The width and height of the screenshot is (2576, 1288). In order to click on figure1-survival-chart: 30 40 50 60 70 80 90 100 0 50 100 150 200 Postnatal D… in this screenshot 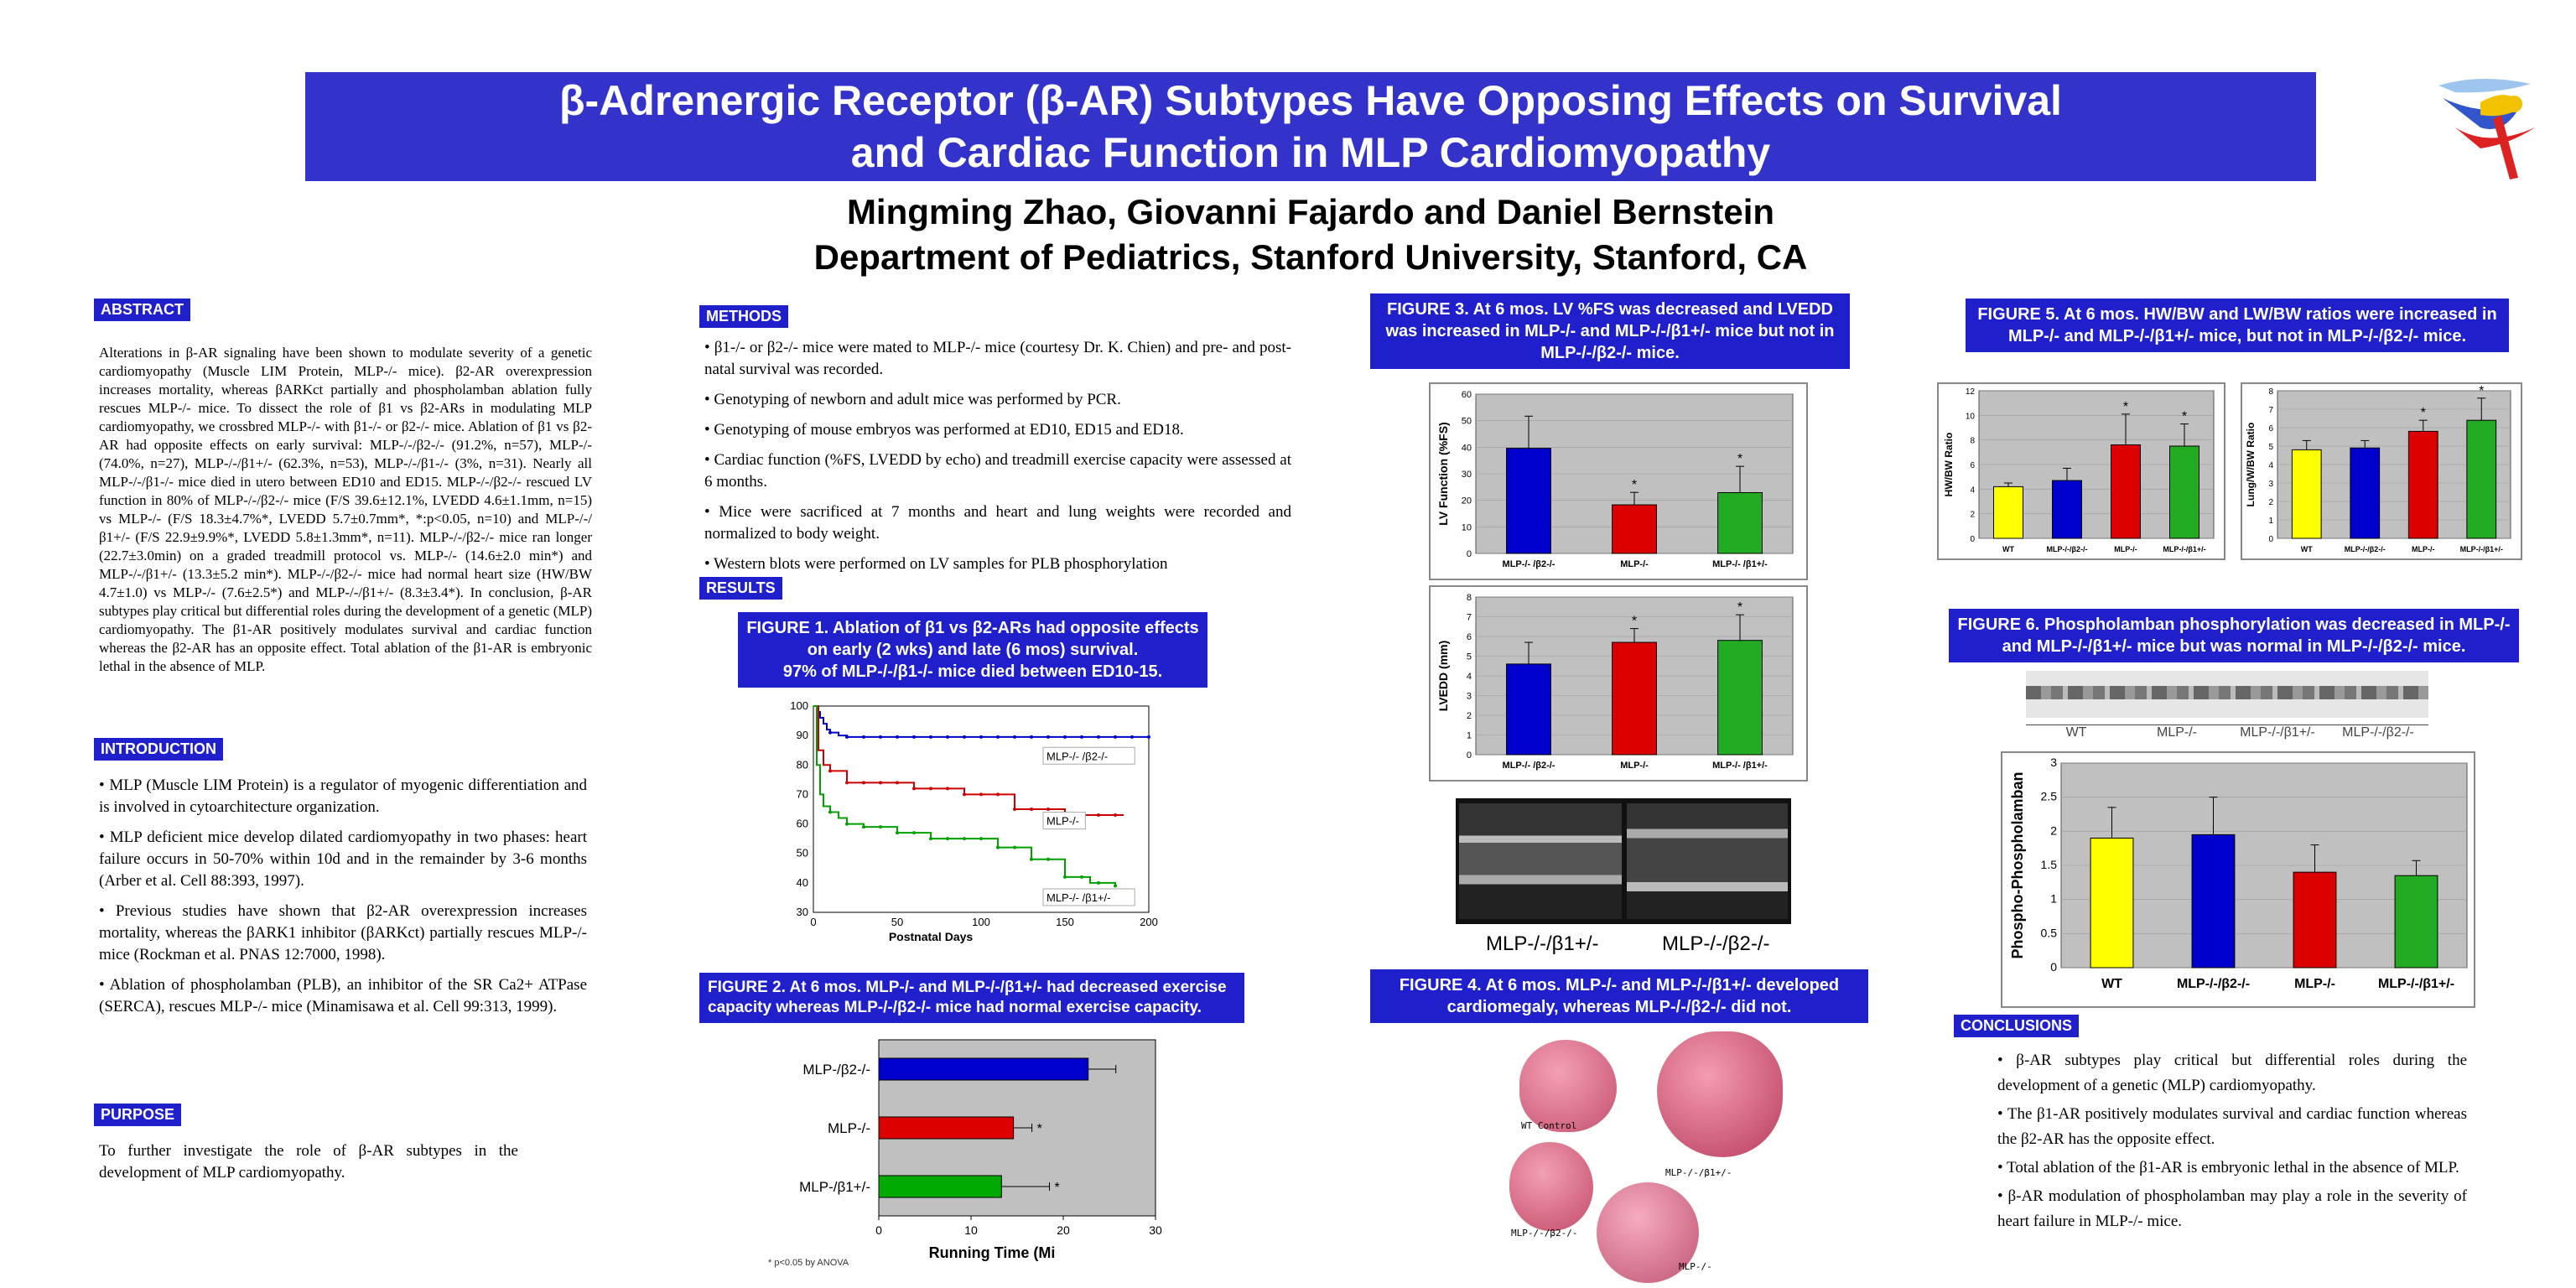, I will do `click(974, 821)`.